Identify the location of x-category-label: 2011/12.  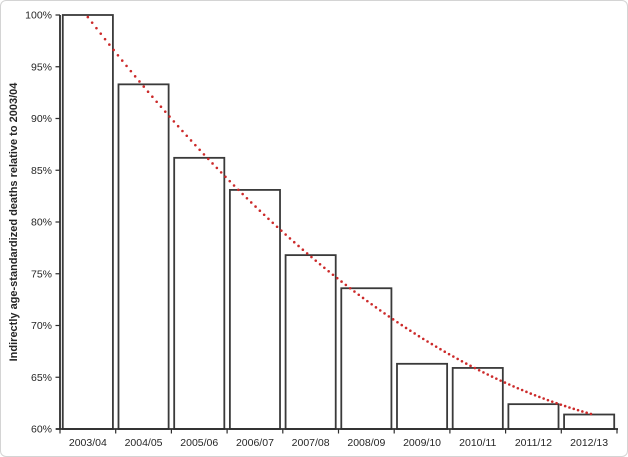
(533, 443).